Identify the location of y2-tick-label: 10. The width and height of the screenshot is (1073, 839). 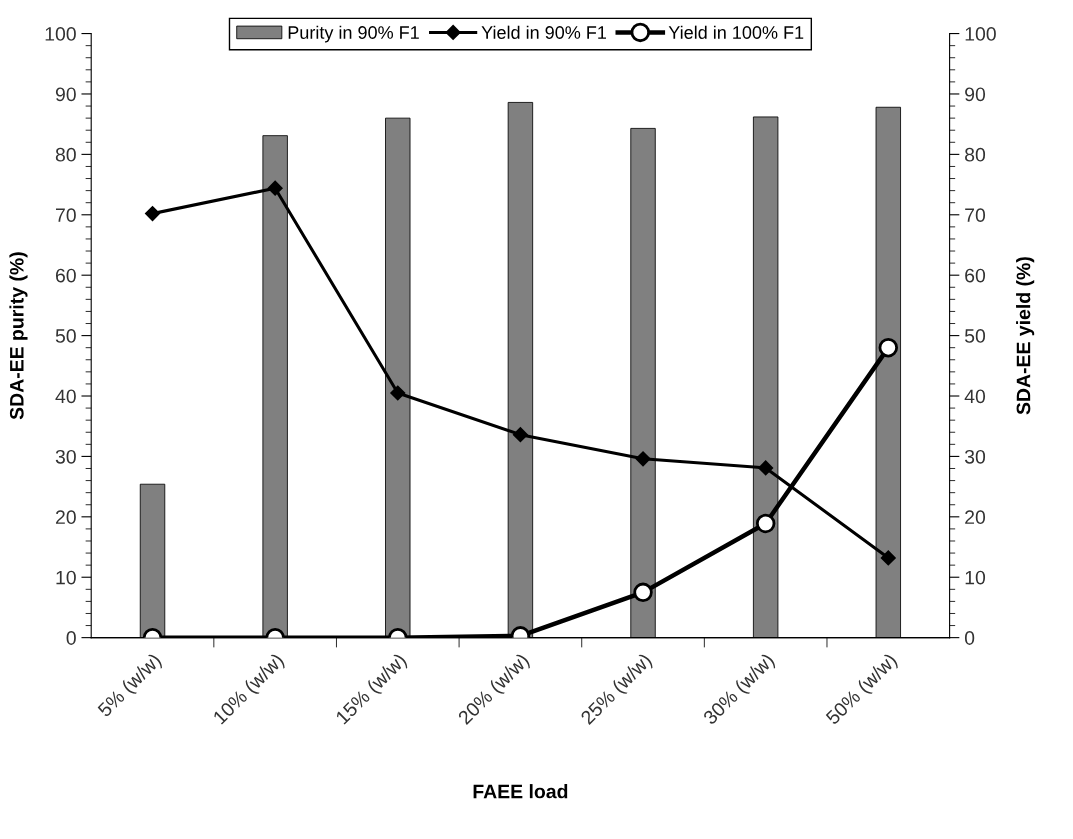
(975, 577).